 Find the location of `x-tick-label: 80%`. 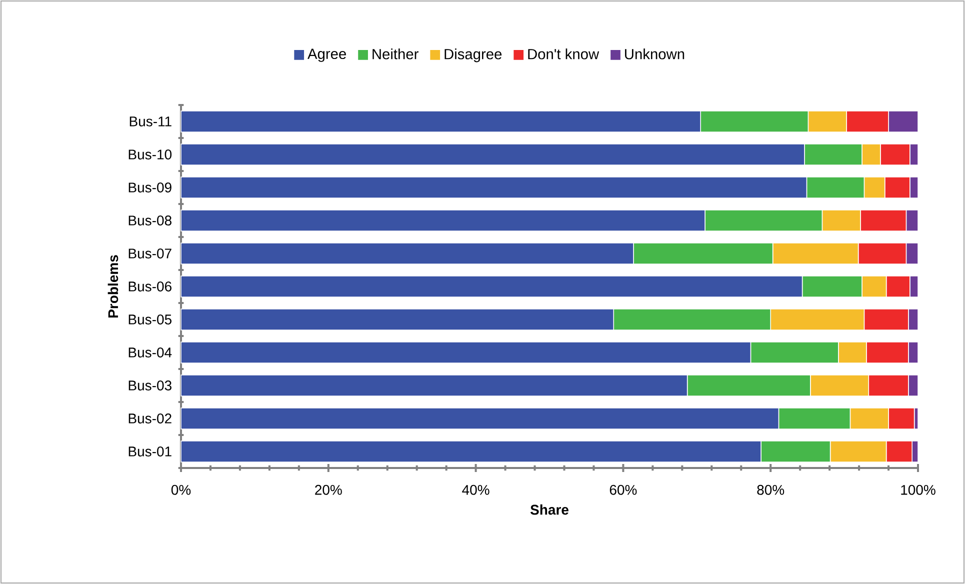

x-tick-label: 80% is located at coordinates (770, 489).